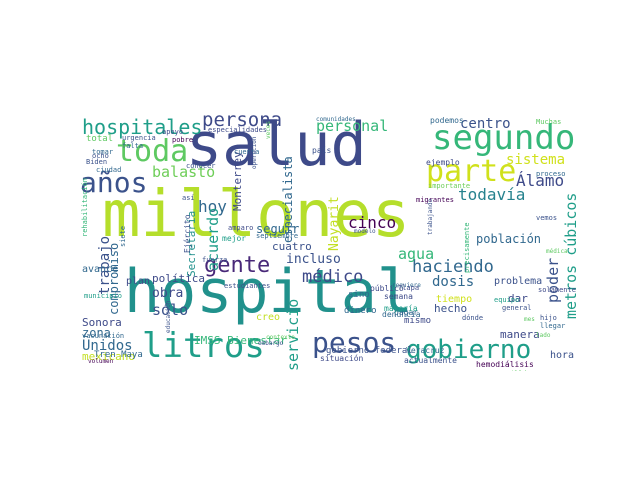 This screenshot has width=640, height=480. Describe the element at coordinates (247, 152) in the screenshot. I see `cloud-word: cuenta` at that location.